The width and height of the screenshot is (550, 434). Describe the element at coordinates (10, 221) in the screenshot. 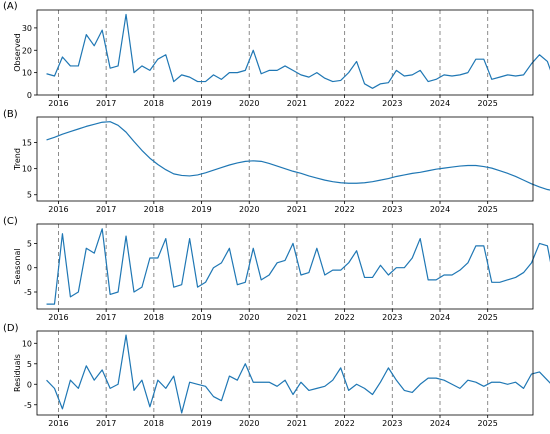

I see `panel-label: (C)` at that location.